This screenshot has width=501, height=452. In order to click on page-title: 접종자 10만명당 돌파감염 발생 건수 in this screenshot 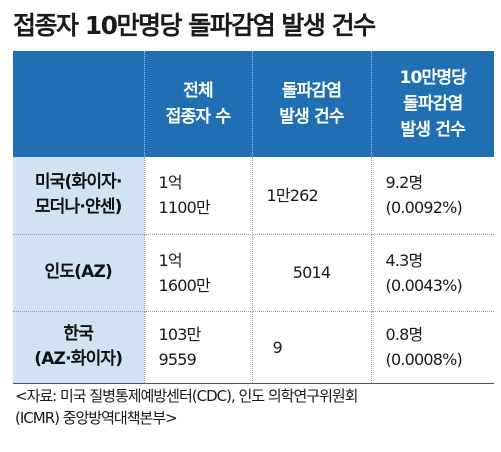, I will do `click(194, 25)`.